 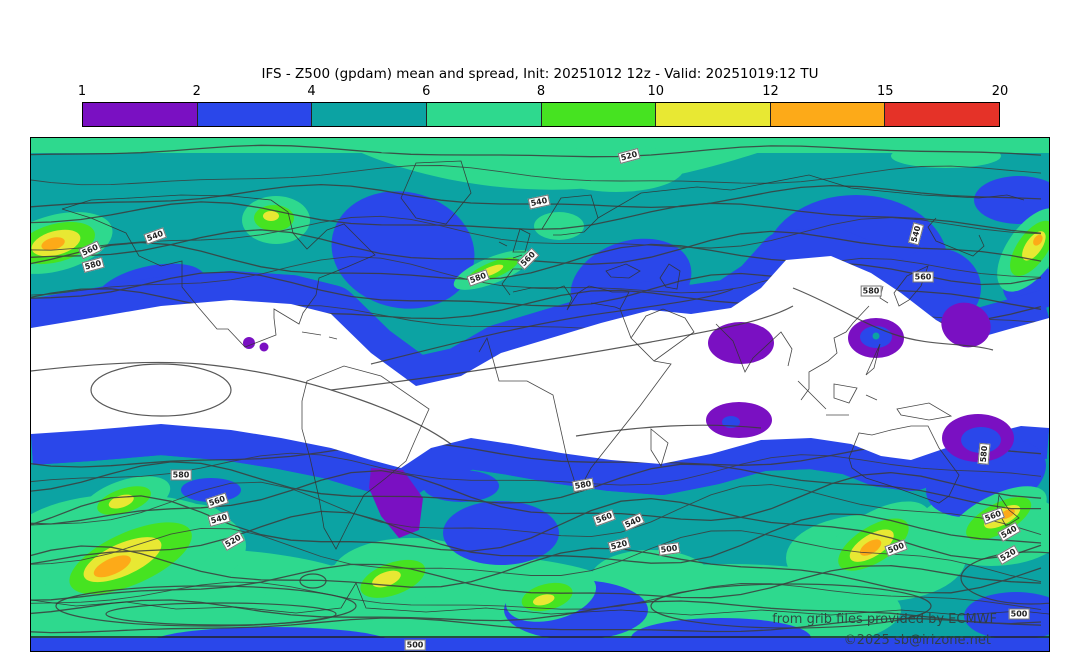 I want to click on purple-tongue-samerica, so click(x=396, y=503).